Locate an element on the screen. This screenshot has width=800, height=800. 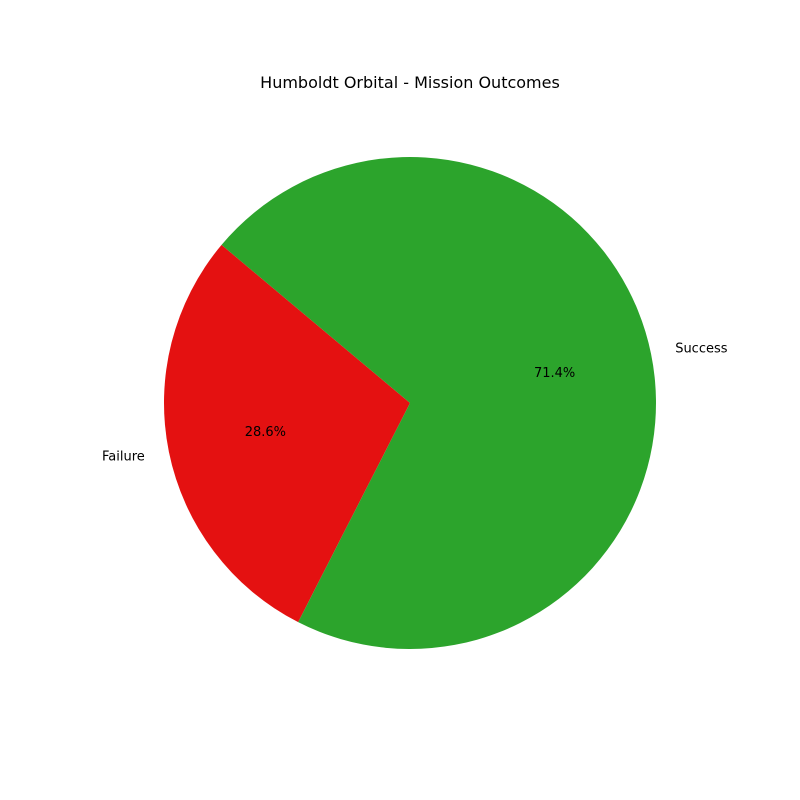
pct-label-success: 71.4% is located at coordinates (554, 373).